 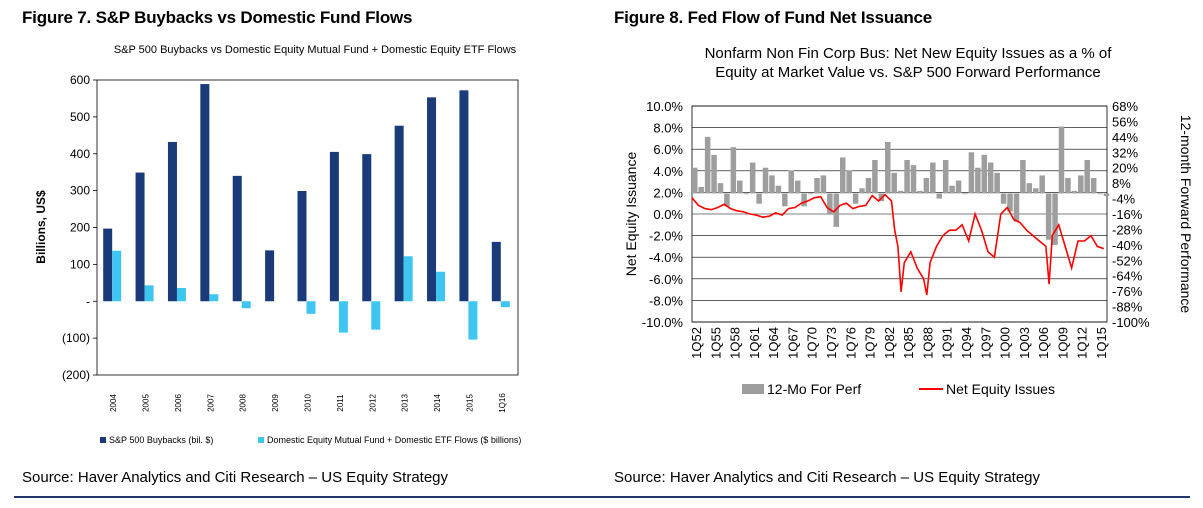 I want to click on y-axis-label: Billions, US$, so click(x=41, y=227).